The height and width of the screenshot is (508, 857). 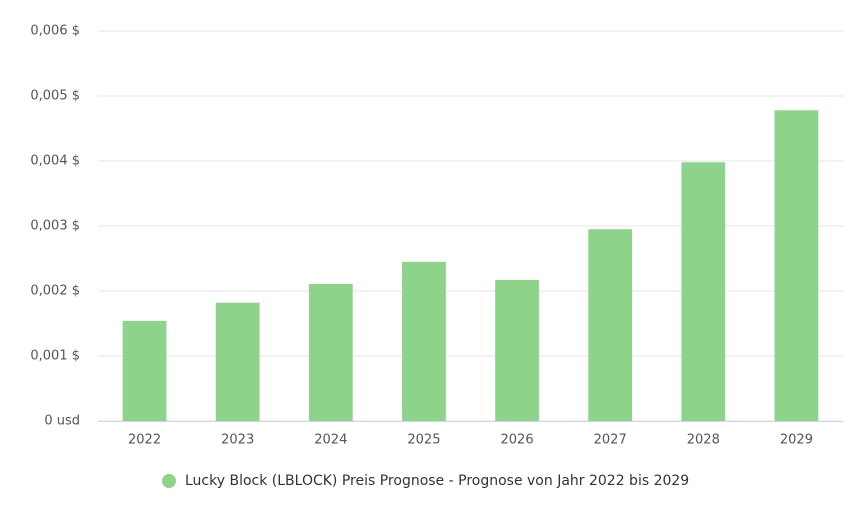 I want to click on x-tick-label: 2029, so click(x=796, y=440).